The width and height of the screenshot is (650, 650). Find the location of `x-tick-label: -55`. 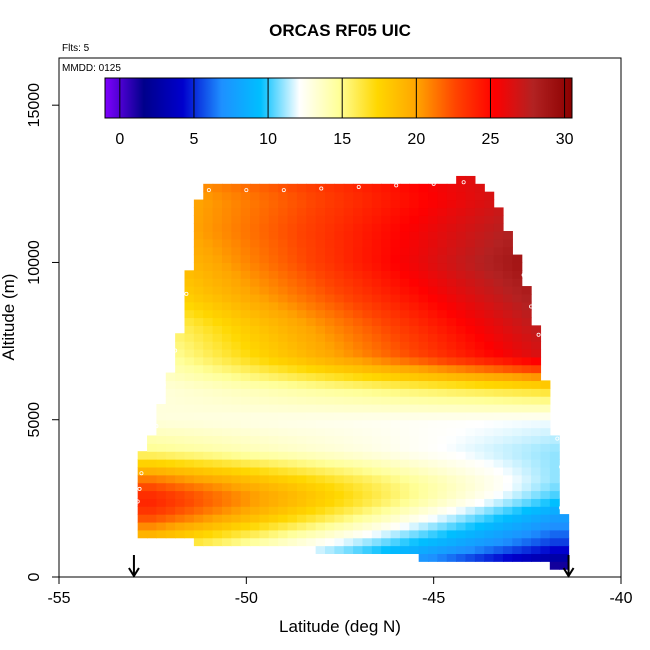

x-tick-label: -55 is located at coordinates (58, 598).